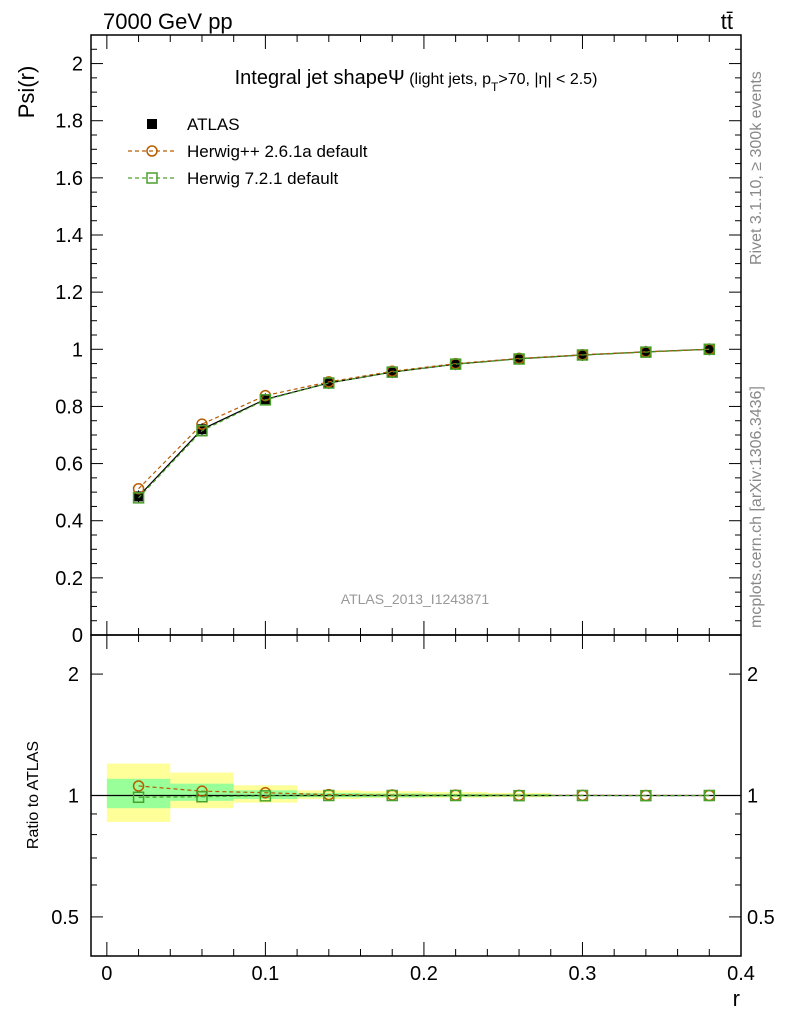 The width and height of the screenshot is (786, 1024). What do you see at coordinates (583, 974) in the screenshot?
I see `x-tick-label: 0.3` at bounding box center [583, 974].